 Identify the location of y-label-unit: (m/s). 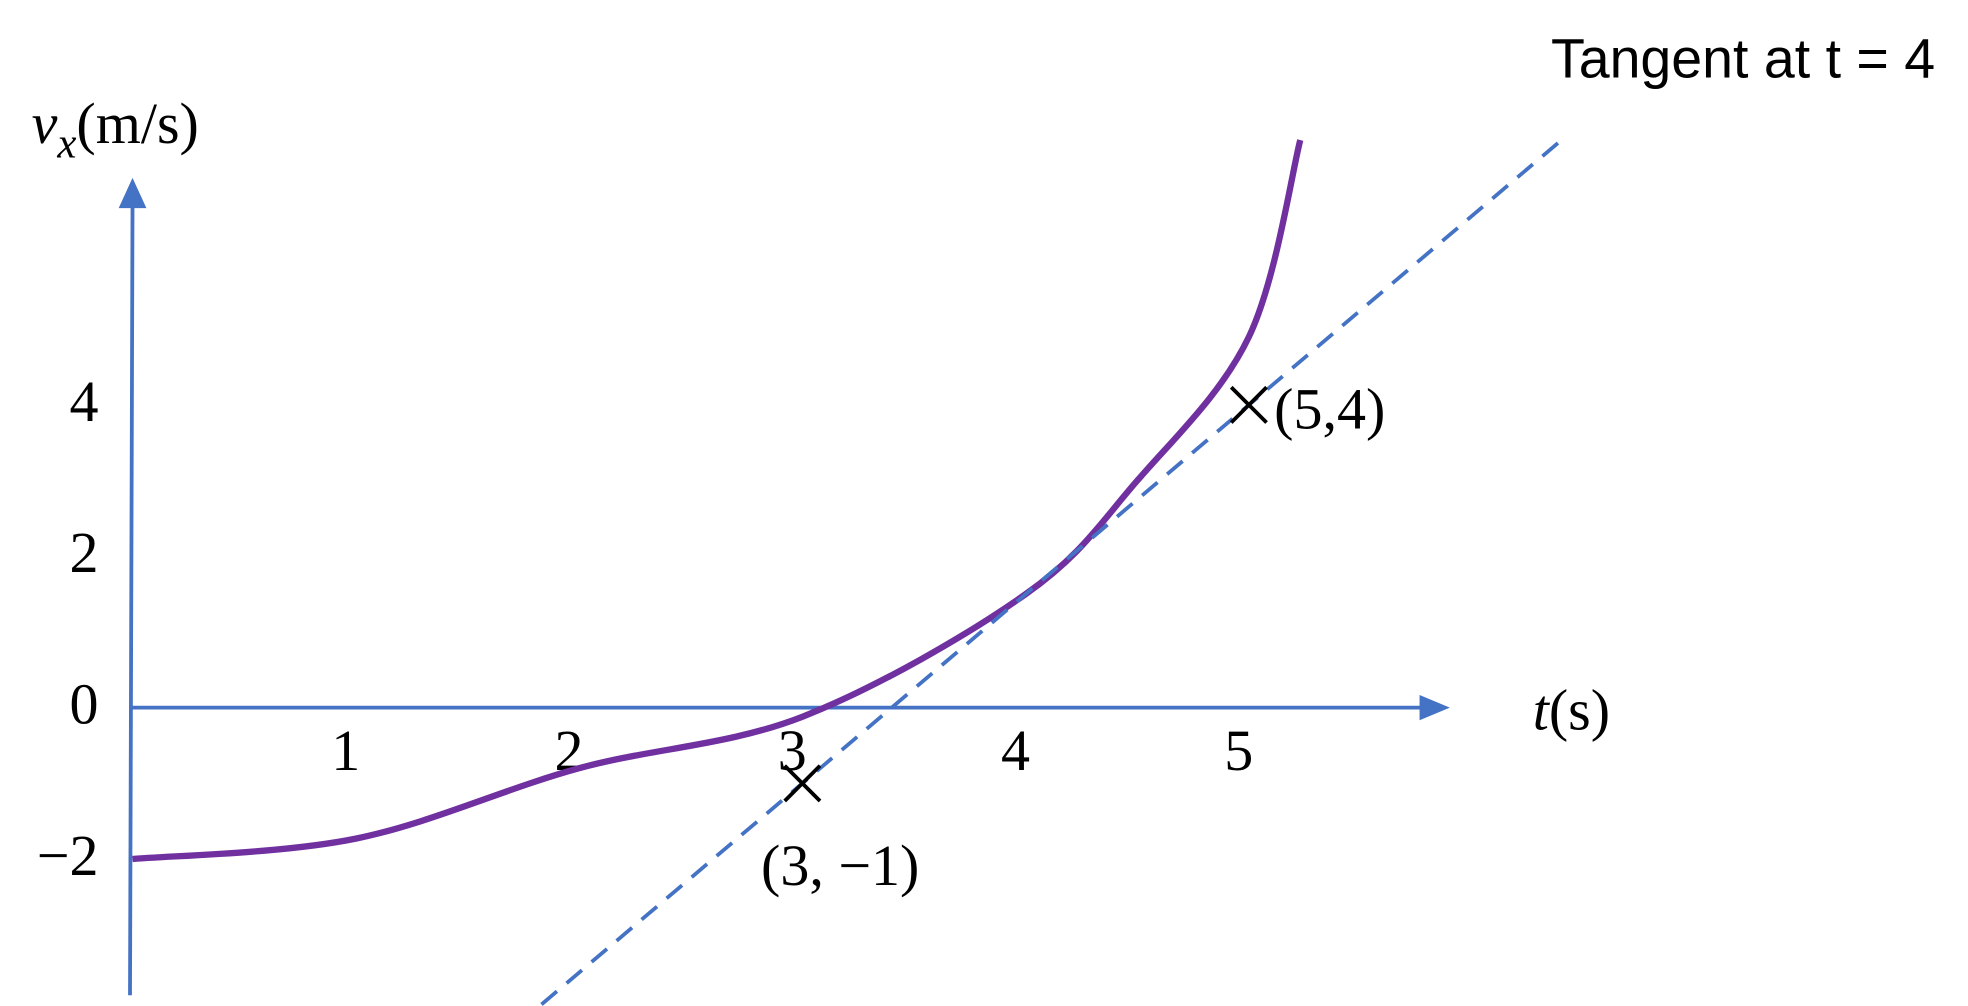
(137, 123).